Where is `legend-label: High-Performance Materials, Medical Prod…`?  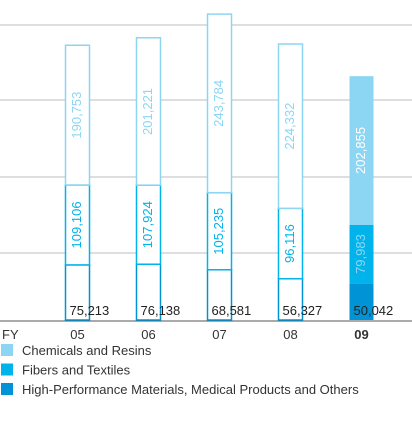
legend-label: High-Performance Materials, Medical Prod… is located at coordinates (190, 389).